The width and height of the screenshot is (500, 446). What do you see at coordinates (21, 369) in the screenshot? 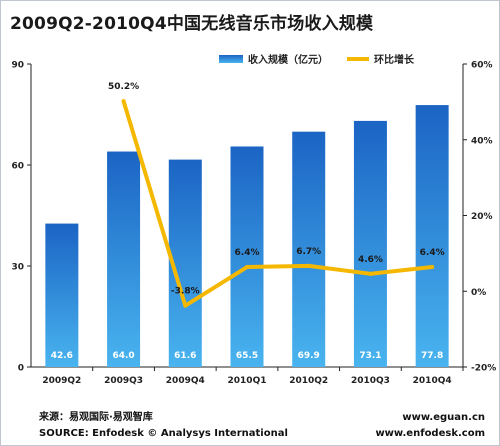
I see `left-tick-label: 0` at bounding box center [21, 369].